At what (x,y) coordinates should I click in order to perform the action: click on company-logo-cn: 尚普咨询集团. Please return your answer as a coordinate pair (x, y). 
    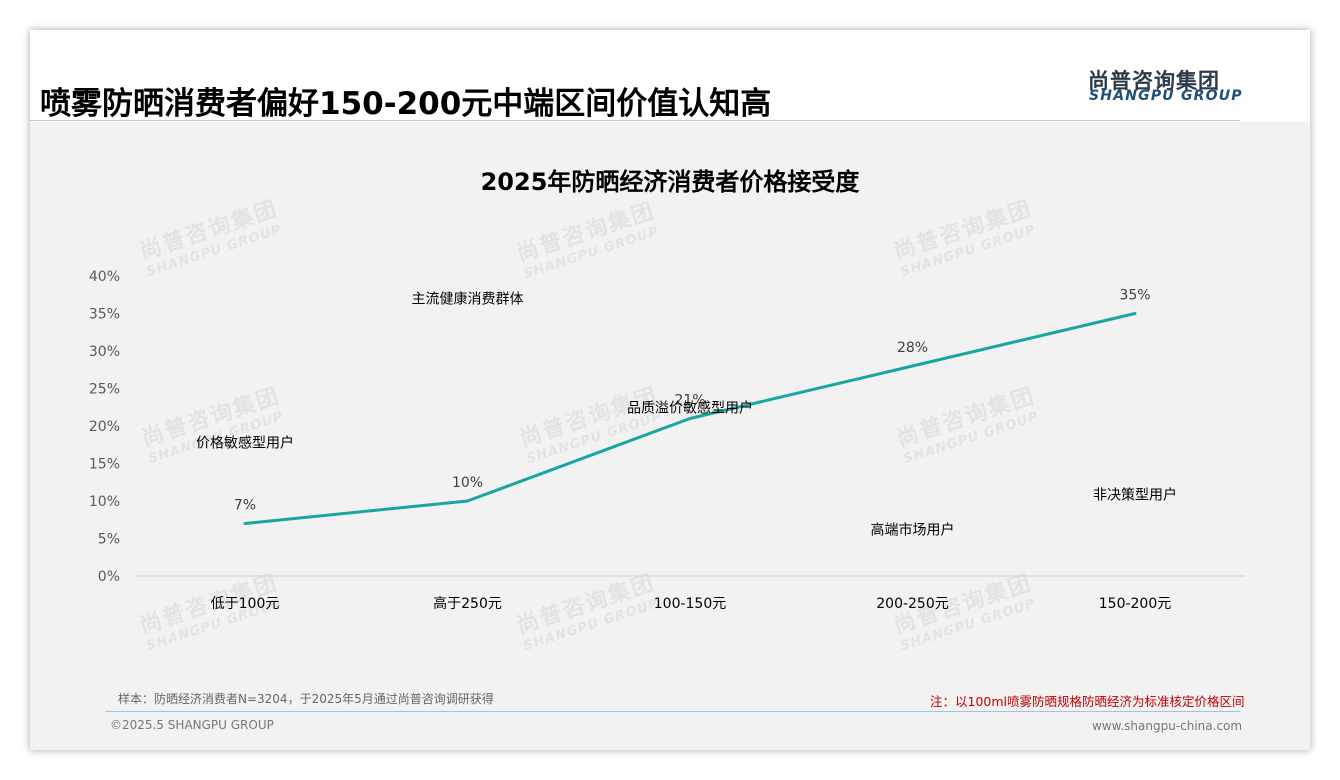
    Looking at the image, I should click on (1154, 81).